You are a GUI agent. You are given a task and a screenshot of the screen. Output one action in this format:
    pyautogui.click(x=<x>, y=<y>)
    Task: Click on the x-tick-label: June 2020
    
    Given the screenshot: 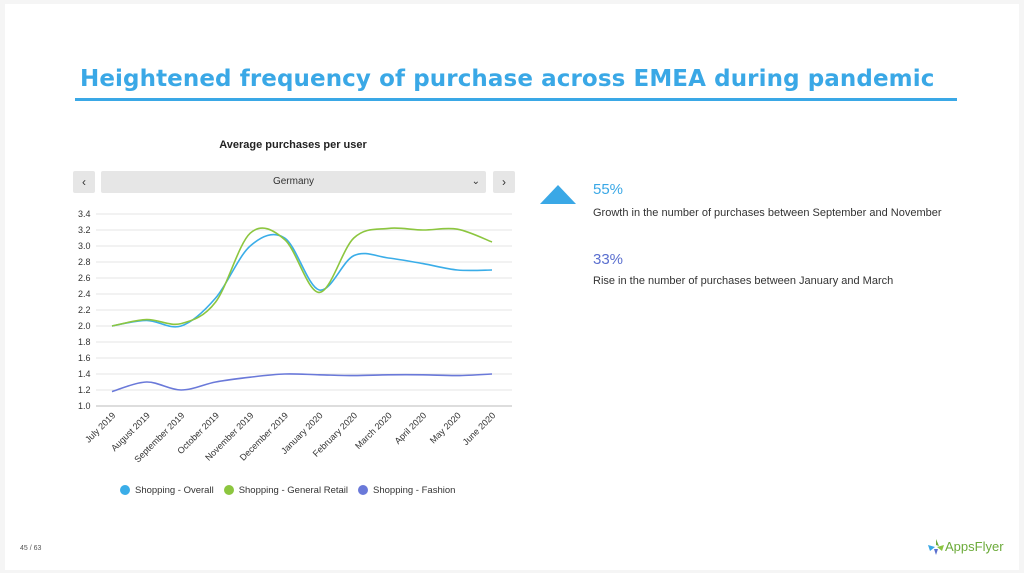 What is the action you would take?
    pyautogui.click(x=479, y=428)
    